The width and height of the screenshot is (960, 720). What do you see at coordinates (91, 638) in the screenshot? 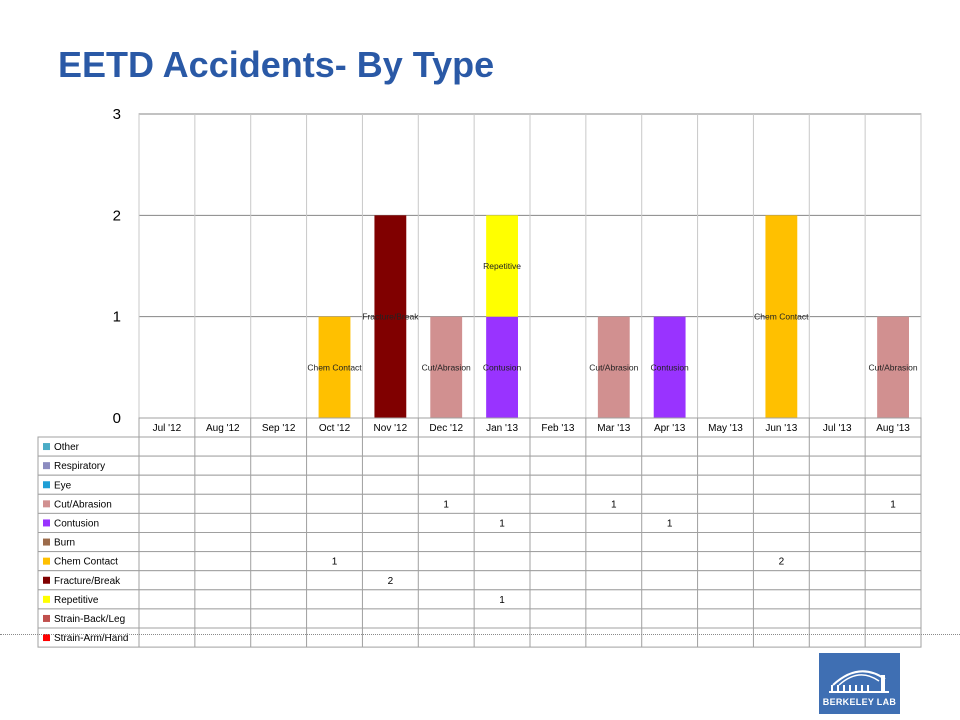
I see `legend-label: Strain-Arm/Hand` at bounding box center [91, 638].